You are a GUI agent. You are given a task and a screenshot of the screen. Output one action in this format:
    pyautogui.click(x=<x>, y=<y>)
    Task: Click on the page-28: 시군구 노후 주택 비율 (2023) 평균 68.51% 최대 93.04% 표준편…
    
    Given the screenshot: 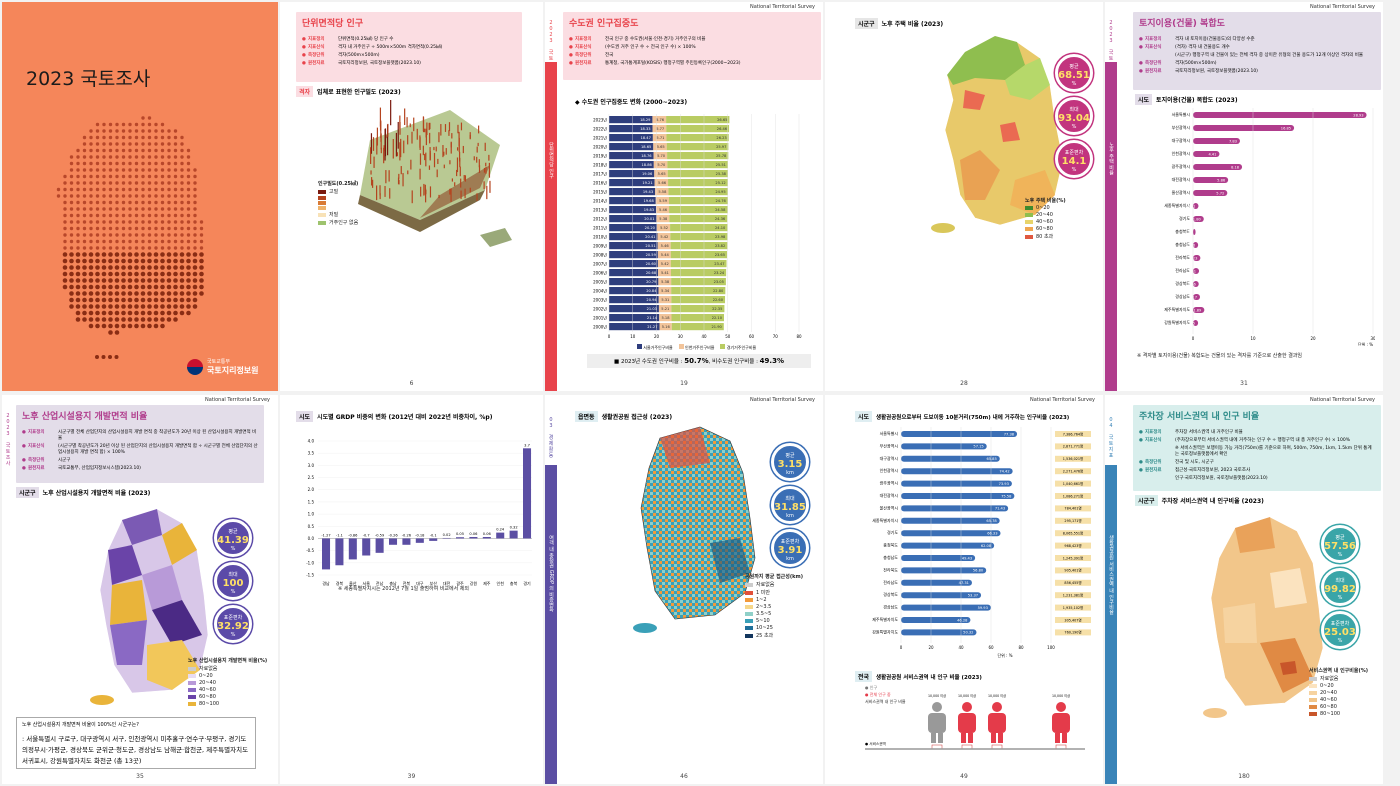 What is the action you would take?
    pyautogui.click(x=964, y=196)
    